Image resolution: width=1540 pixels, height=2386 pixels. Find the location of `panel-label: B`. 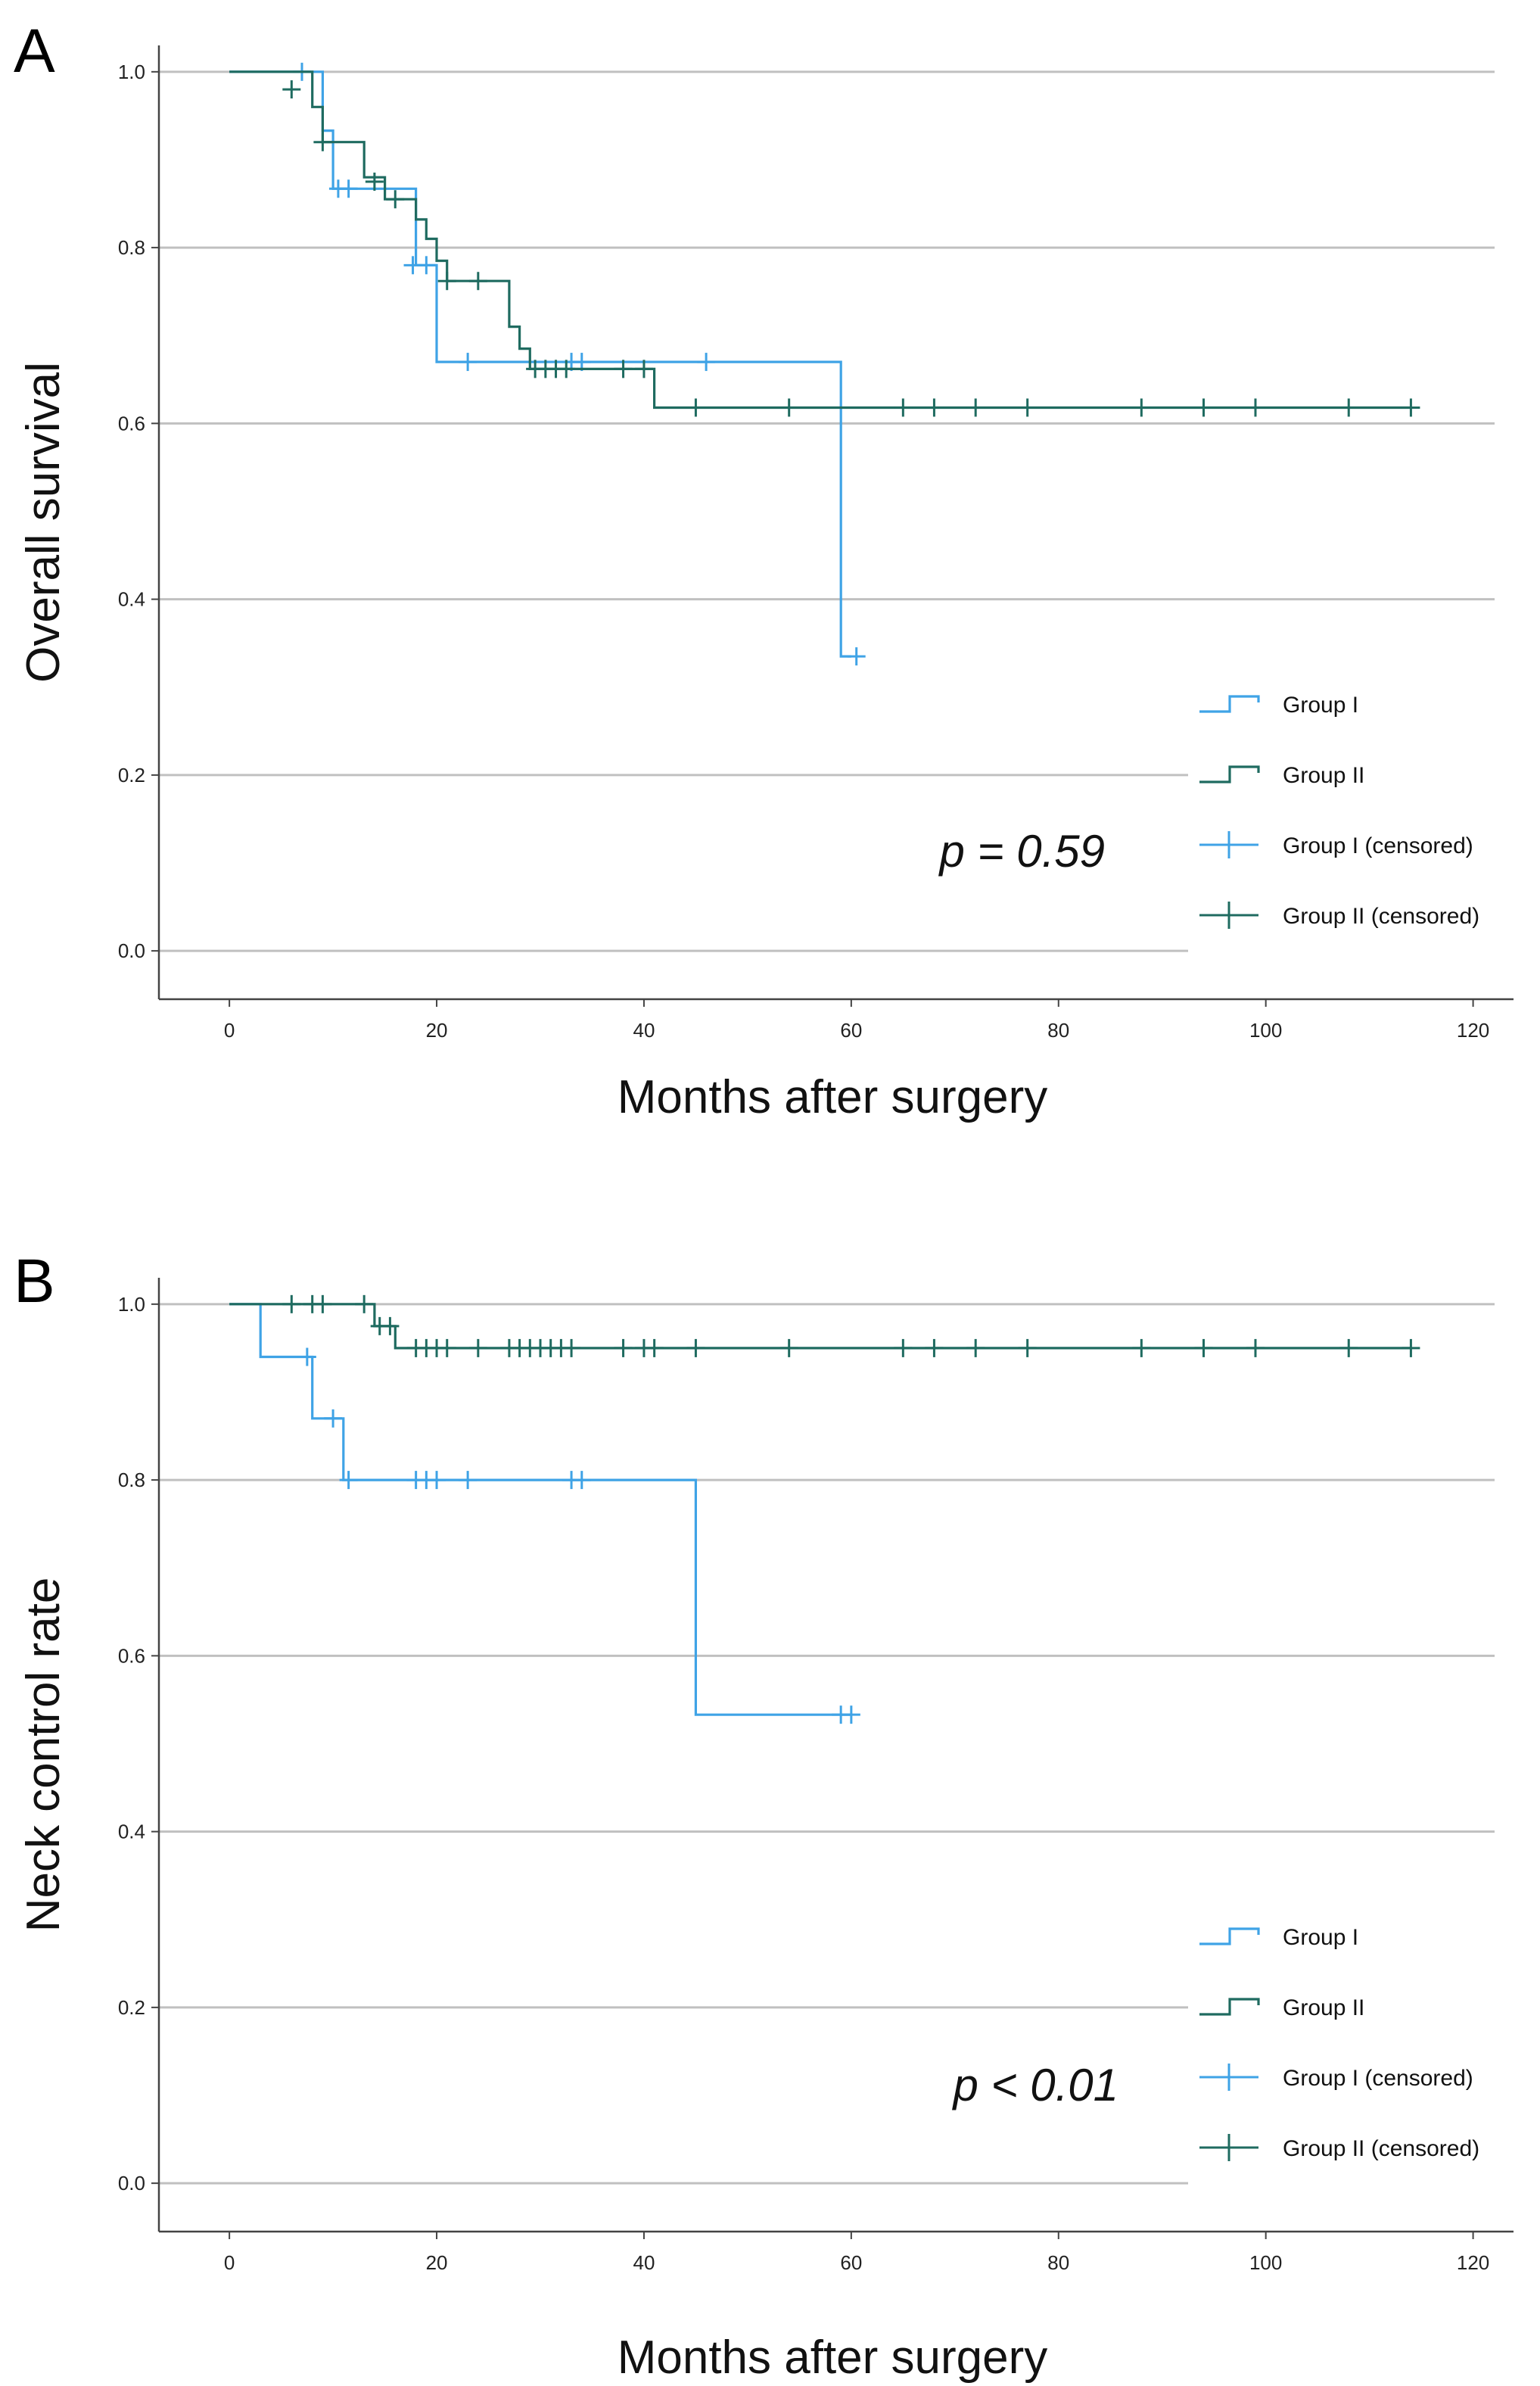

panel-label: B is located at coordinates (34, 1281).